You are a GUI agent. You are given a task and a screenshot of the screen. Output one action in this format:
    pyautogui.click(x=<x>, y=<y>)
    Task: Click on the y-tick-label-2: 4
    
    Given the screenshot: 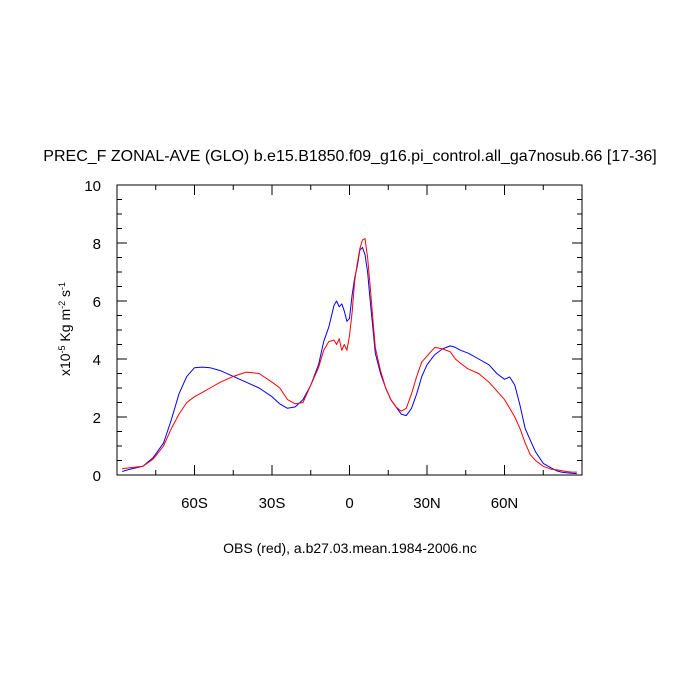 What is the action you would take?
    pyautogui.click(x=97, y=360)
    